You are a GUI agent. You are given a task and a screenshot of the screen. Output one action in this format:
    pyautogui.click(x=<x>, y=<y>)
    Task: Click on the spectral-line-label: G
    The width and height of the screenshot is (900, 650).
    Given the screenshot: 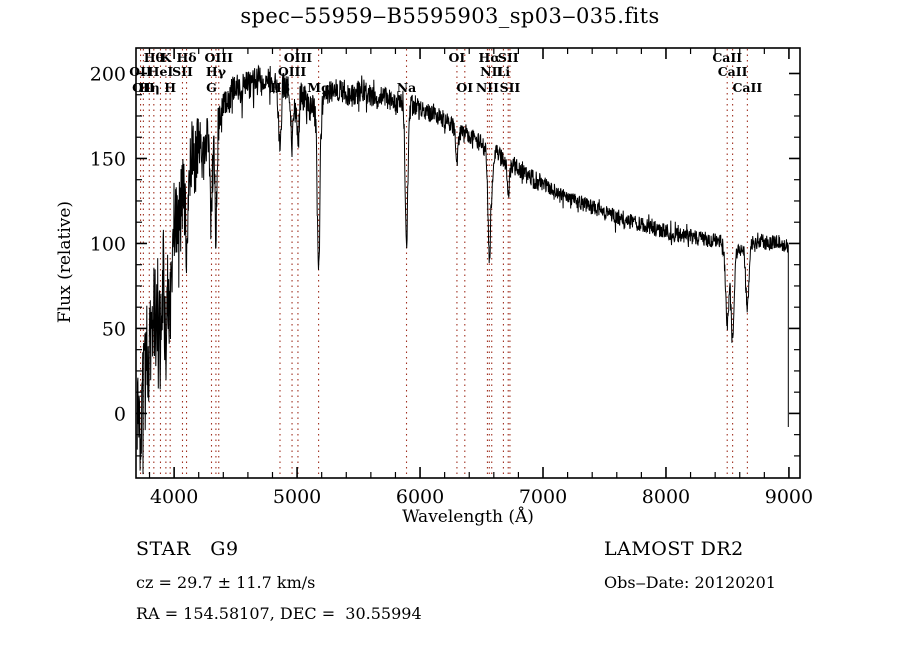 What is the action you would take?
    pyautogui.click(x=211, y=87)
    